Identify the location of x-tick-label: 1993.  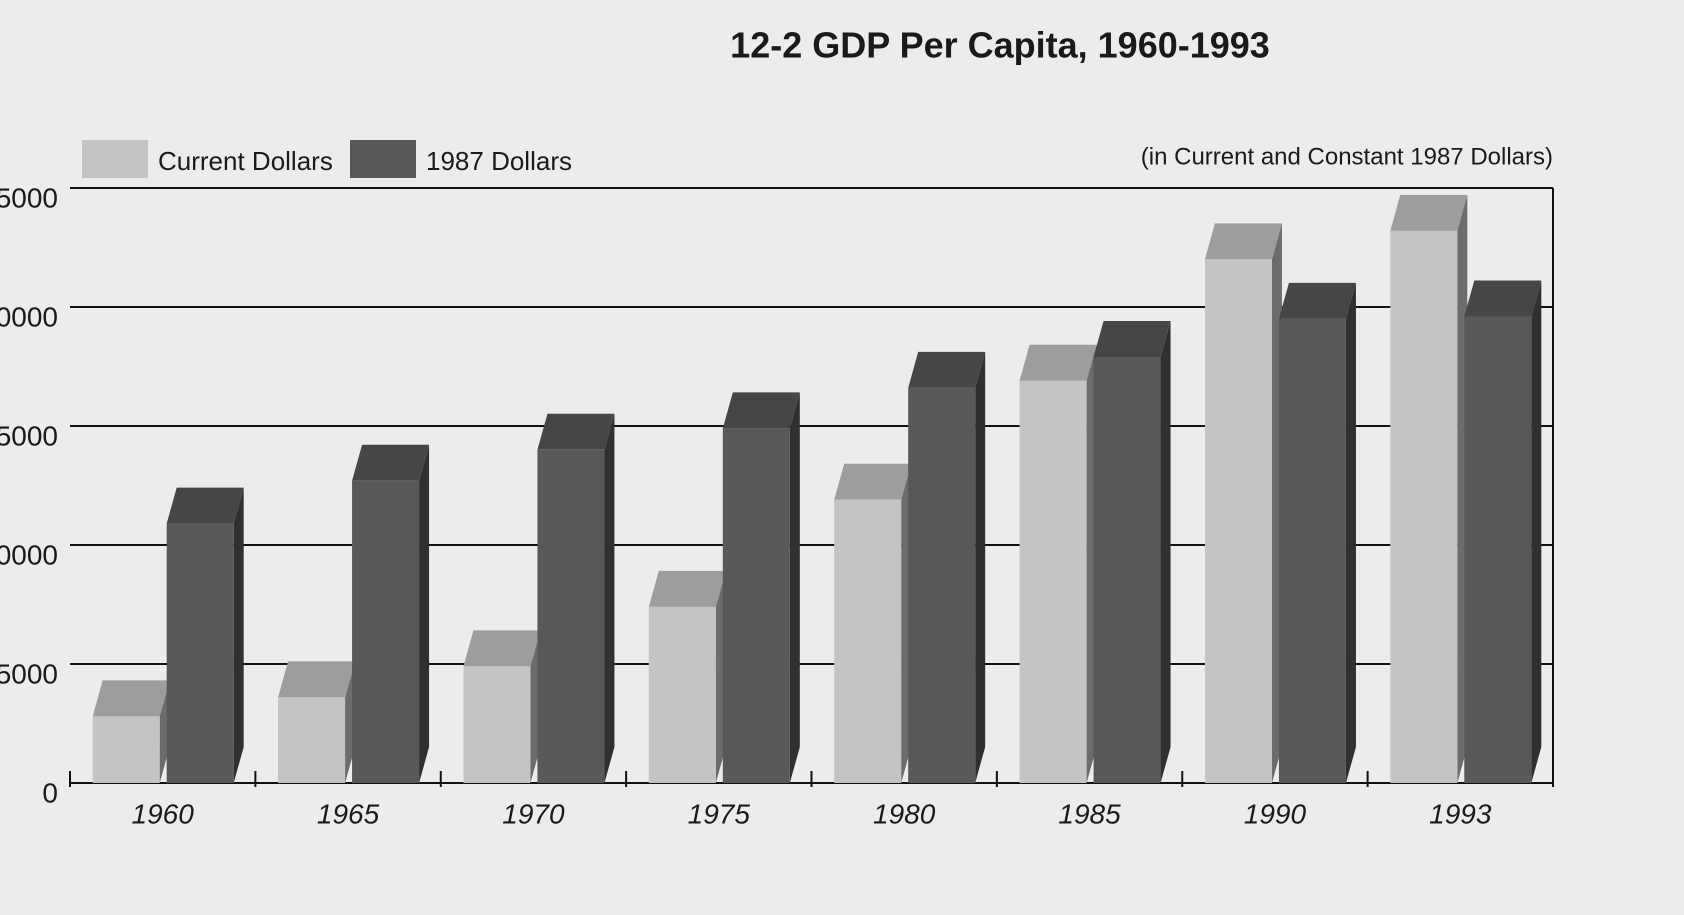
(1460, 813).